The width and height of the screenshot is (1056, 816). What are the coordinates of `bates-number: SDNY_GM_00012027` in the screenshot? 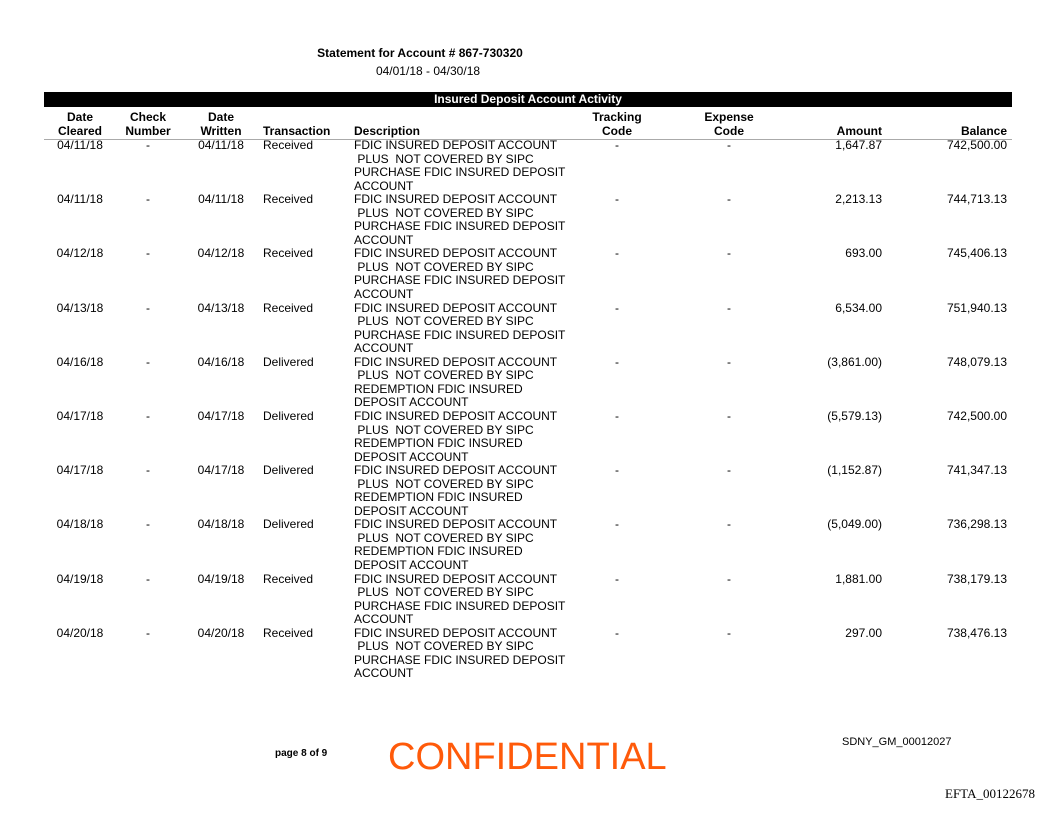 It's located at (897, 742).